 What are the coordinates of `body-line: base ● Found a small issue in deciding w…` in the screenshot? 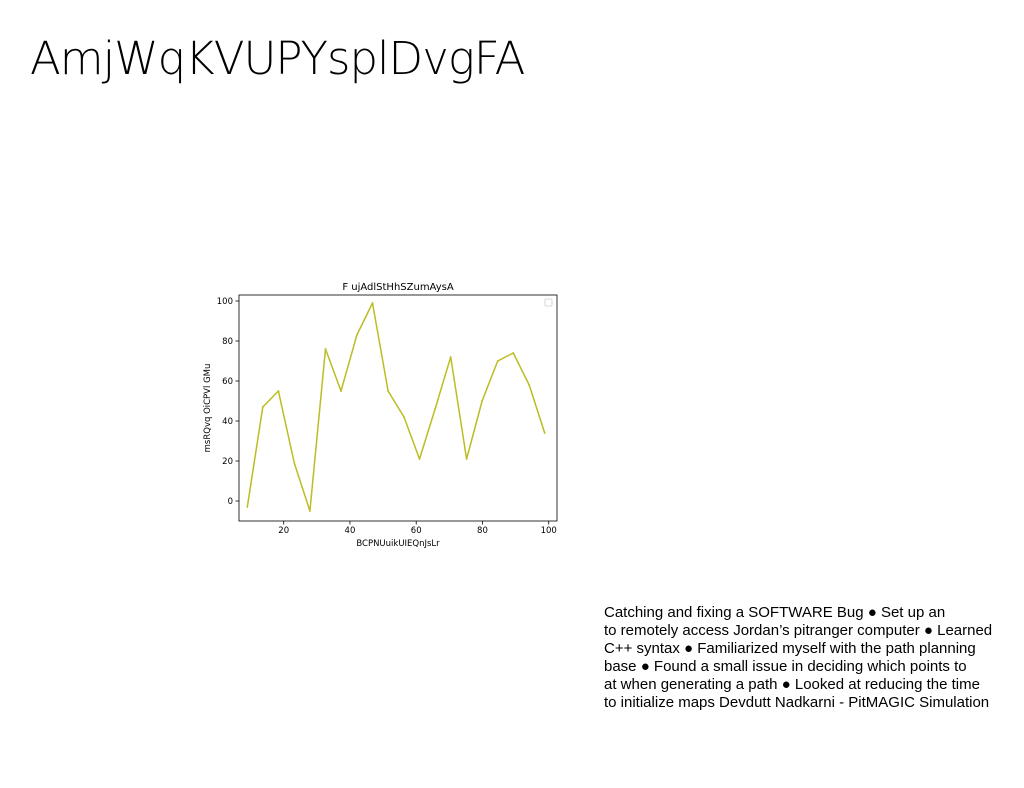 It's located at (785, 666).